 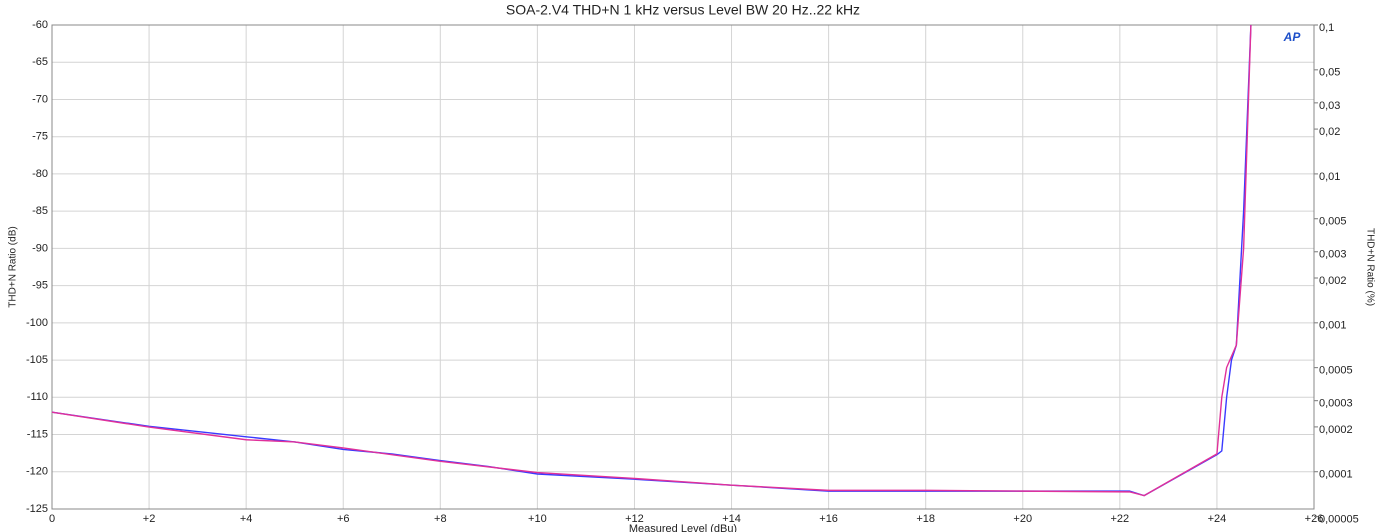 What do you see at coordinates (1333, 255) in the screenshot?
I see `y2-tick-label: 0,003` at bounding box center [1333, 255].